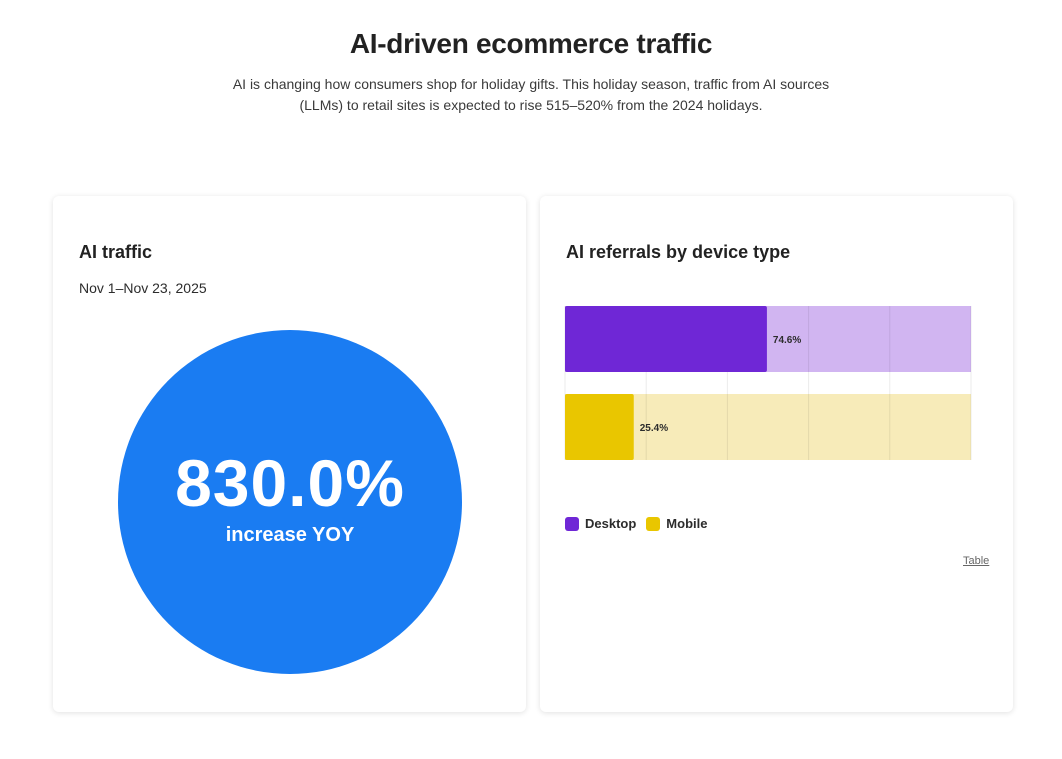 This screenshot has width=1062, height=759. I want to click on device-type-title: AI referrals by device type, so click(678, 252).